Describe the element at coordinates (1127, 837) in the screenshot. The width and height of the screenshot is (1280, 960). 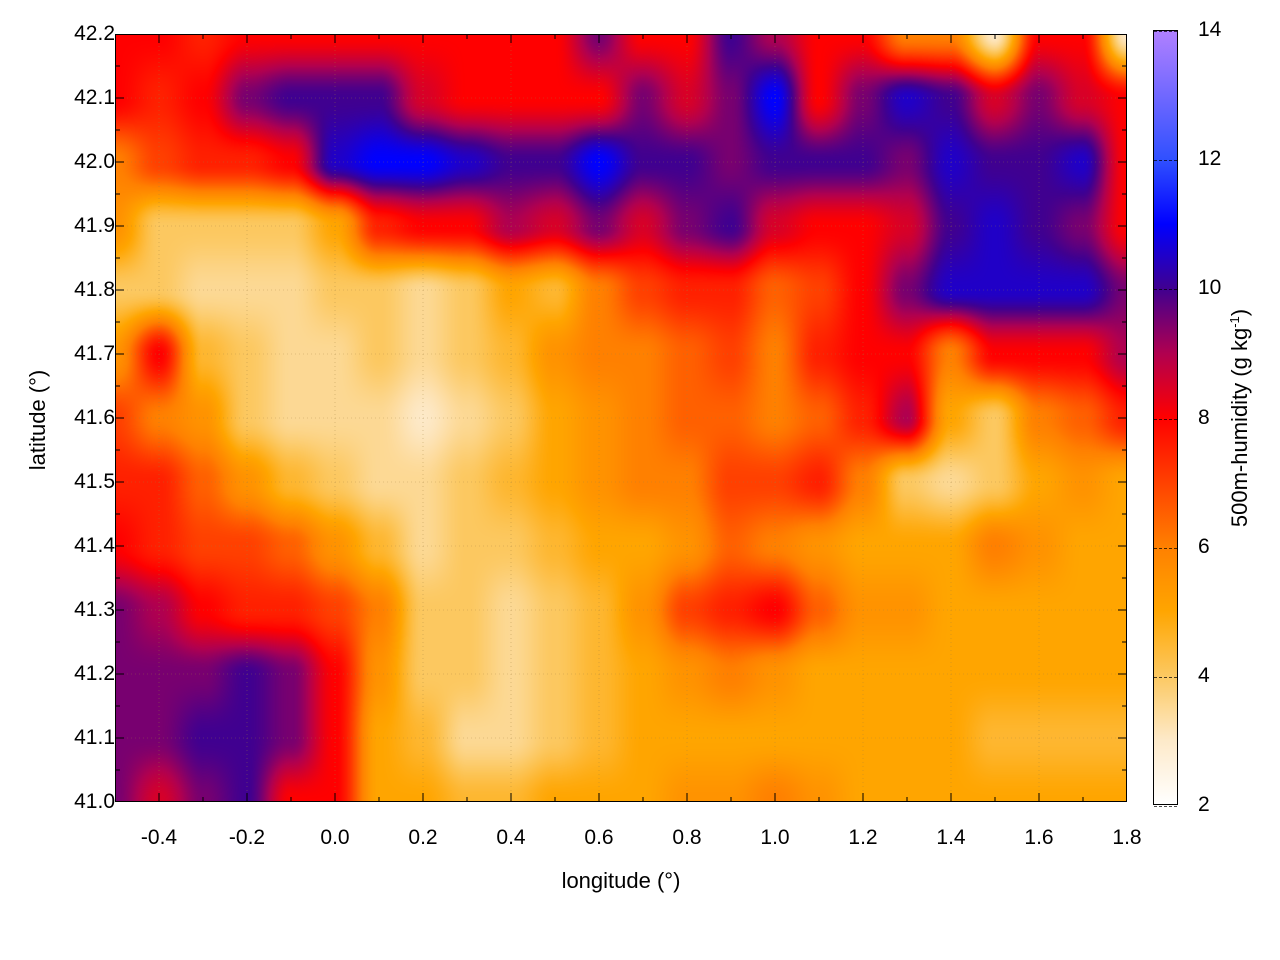
I see `x-tick-label: 1.8` at that location.